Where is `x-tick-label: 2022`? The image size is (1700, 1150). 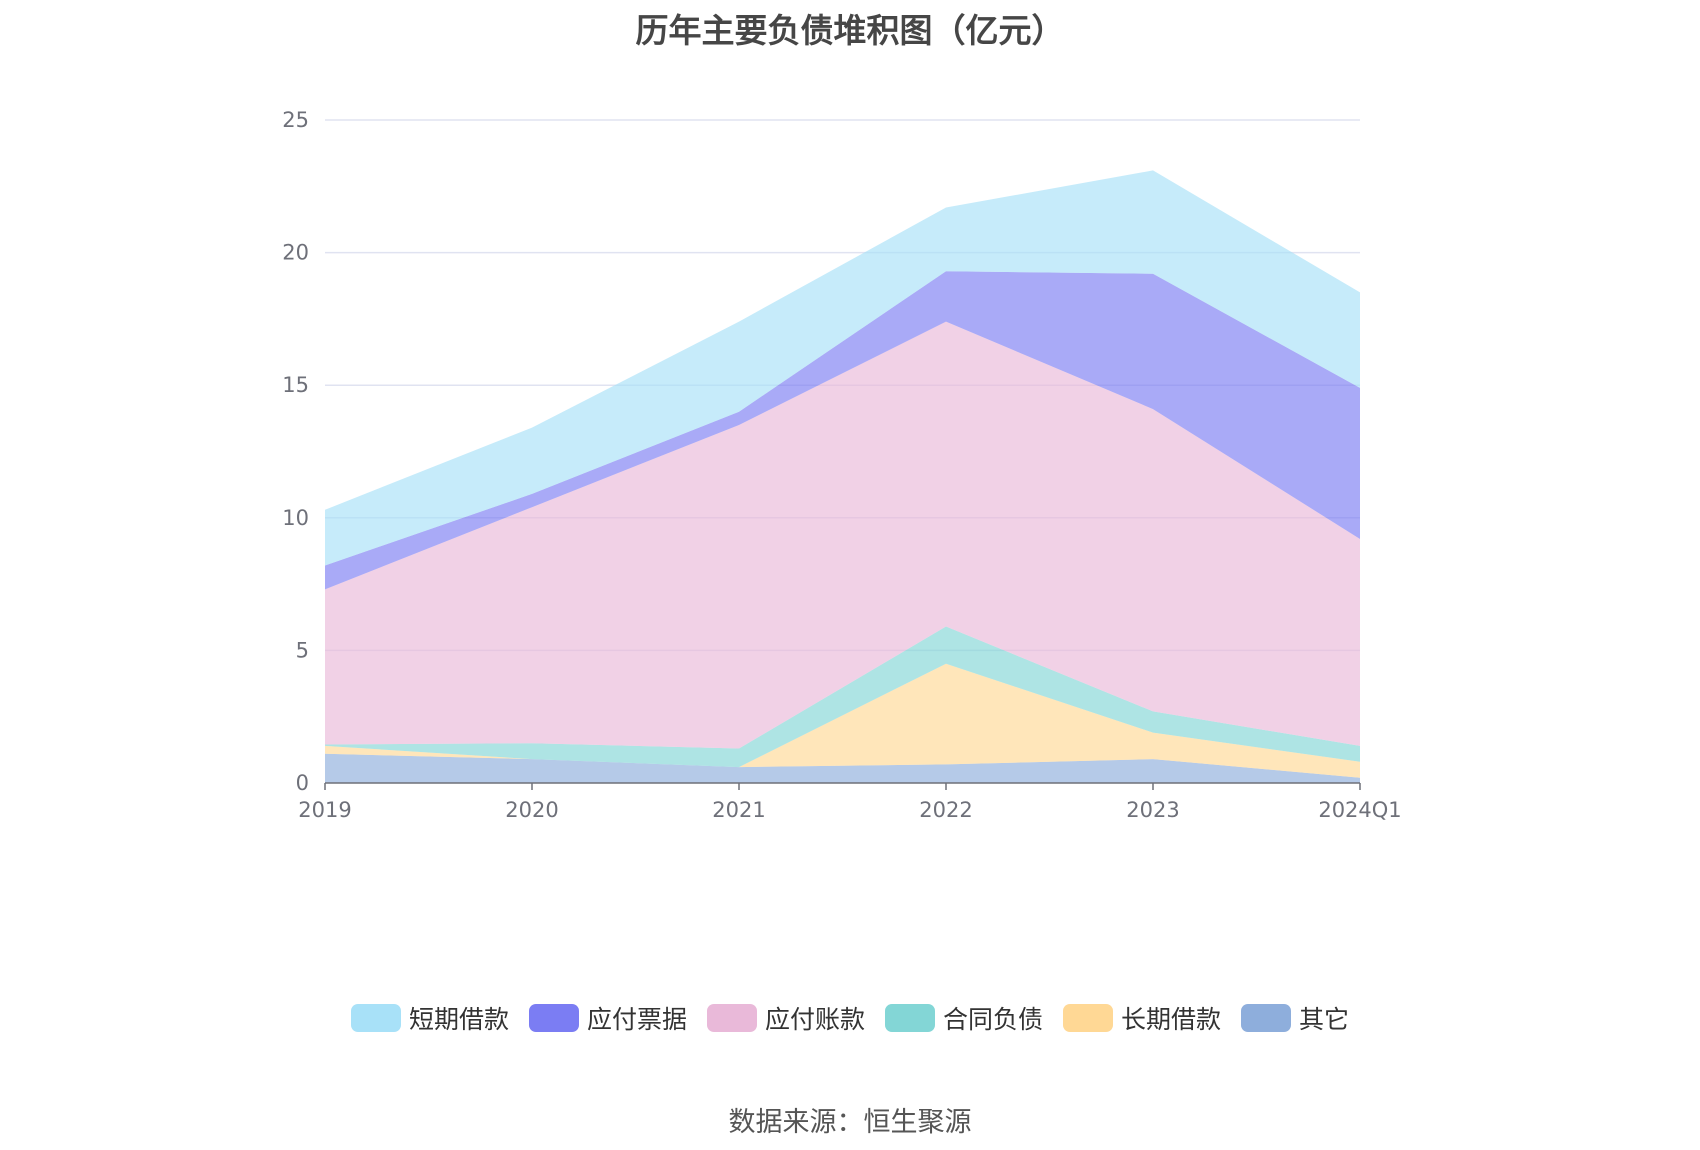 x-tick-label: 2022 is located at coordinates (945, 810).